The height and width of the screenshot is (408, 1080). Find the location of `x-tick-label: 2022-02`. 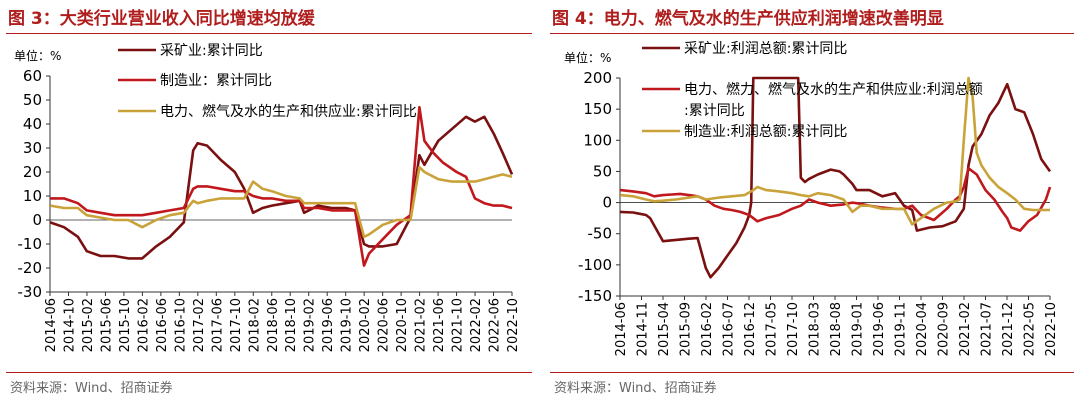

x-tick-label: 2022-02 is located at coordinates (476, 325).